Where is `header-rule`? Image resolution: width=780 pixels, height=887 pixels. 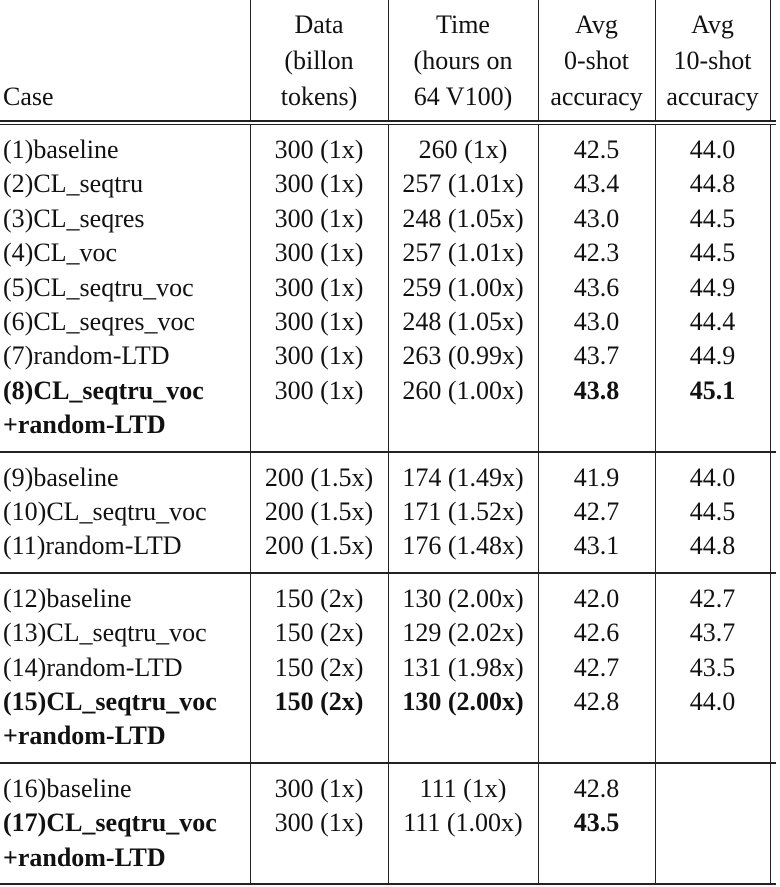
header-rule is located at coordinates (388, 124).